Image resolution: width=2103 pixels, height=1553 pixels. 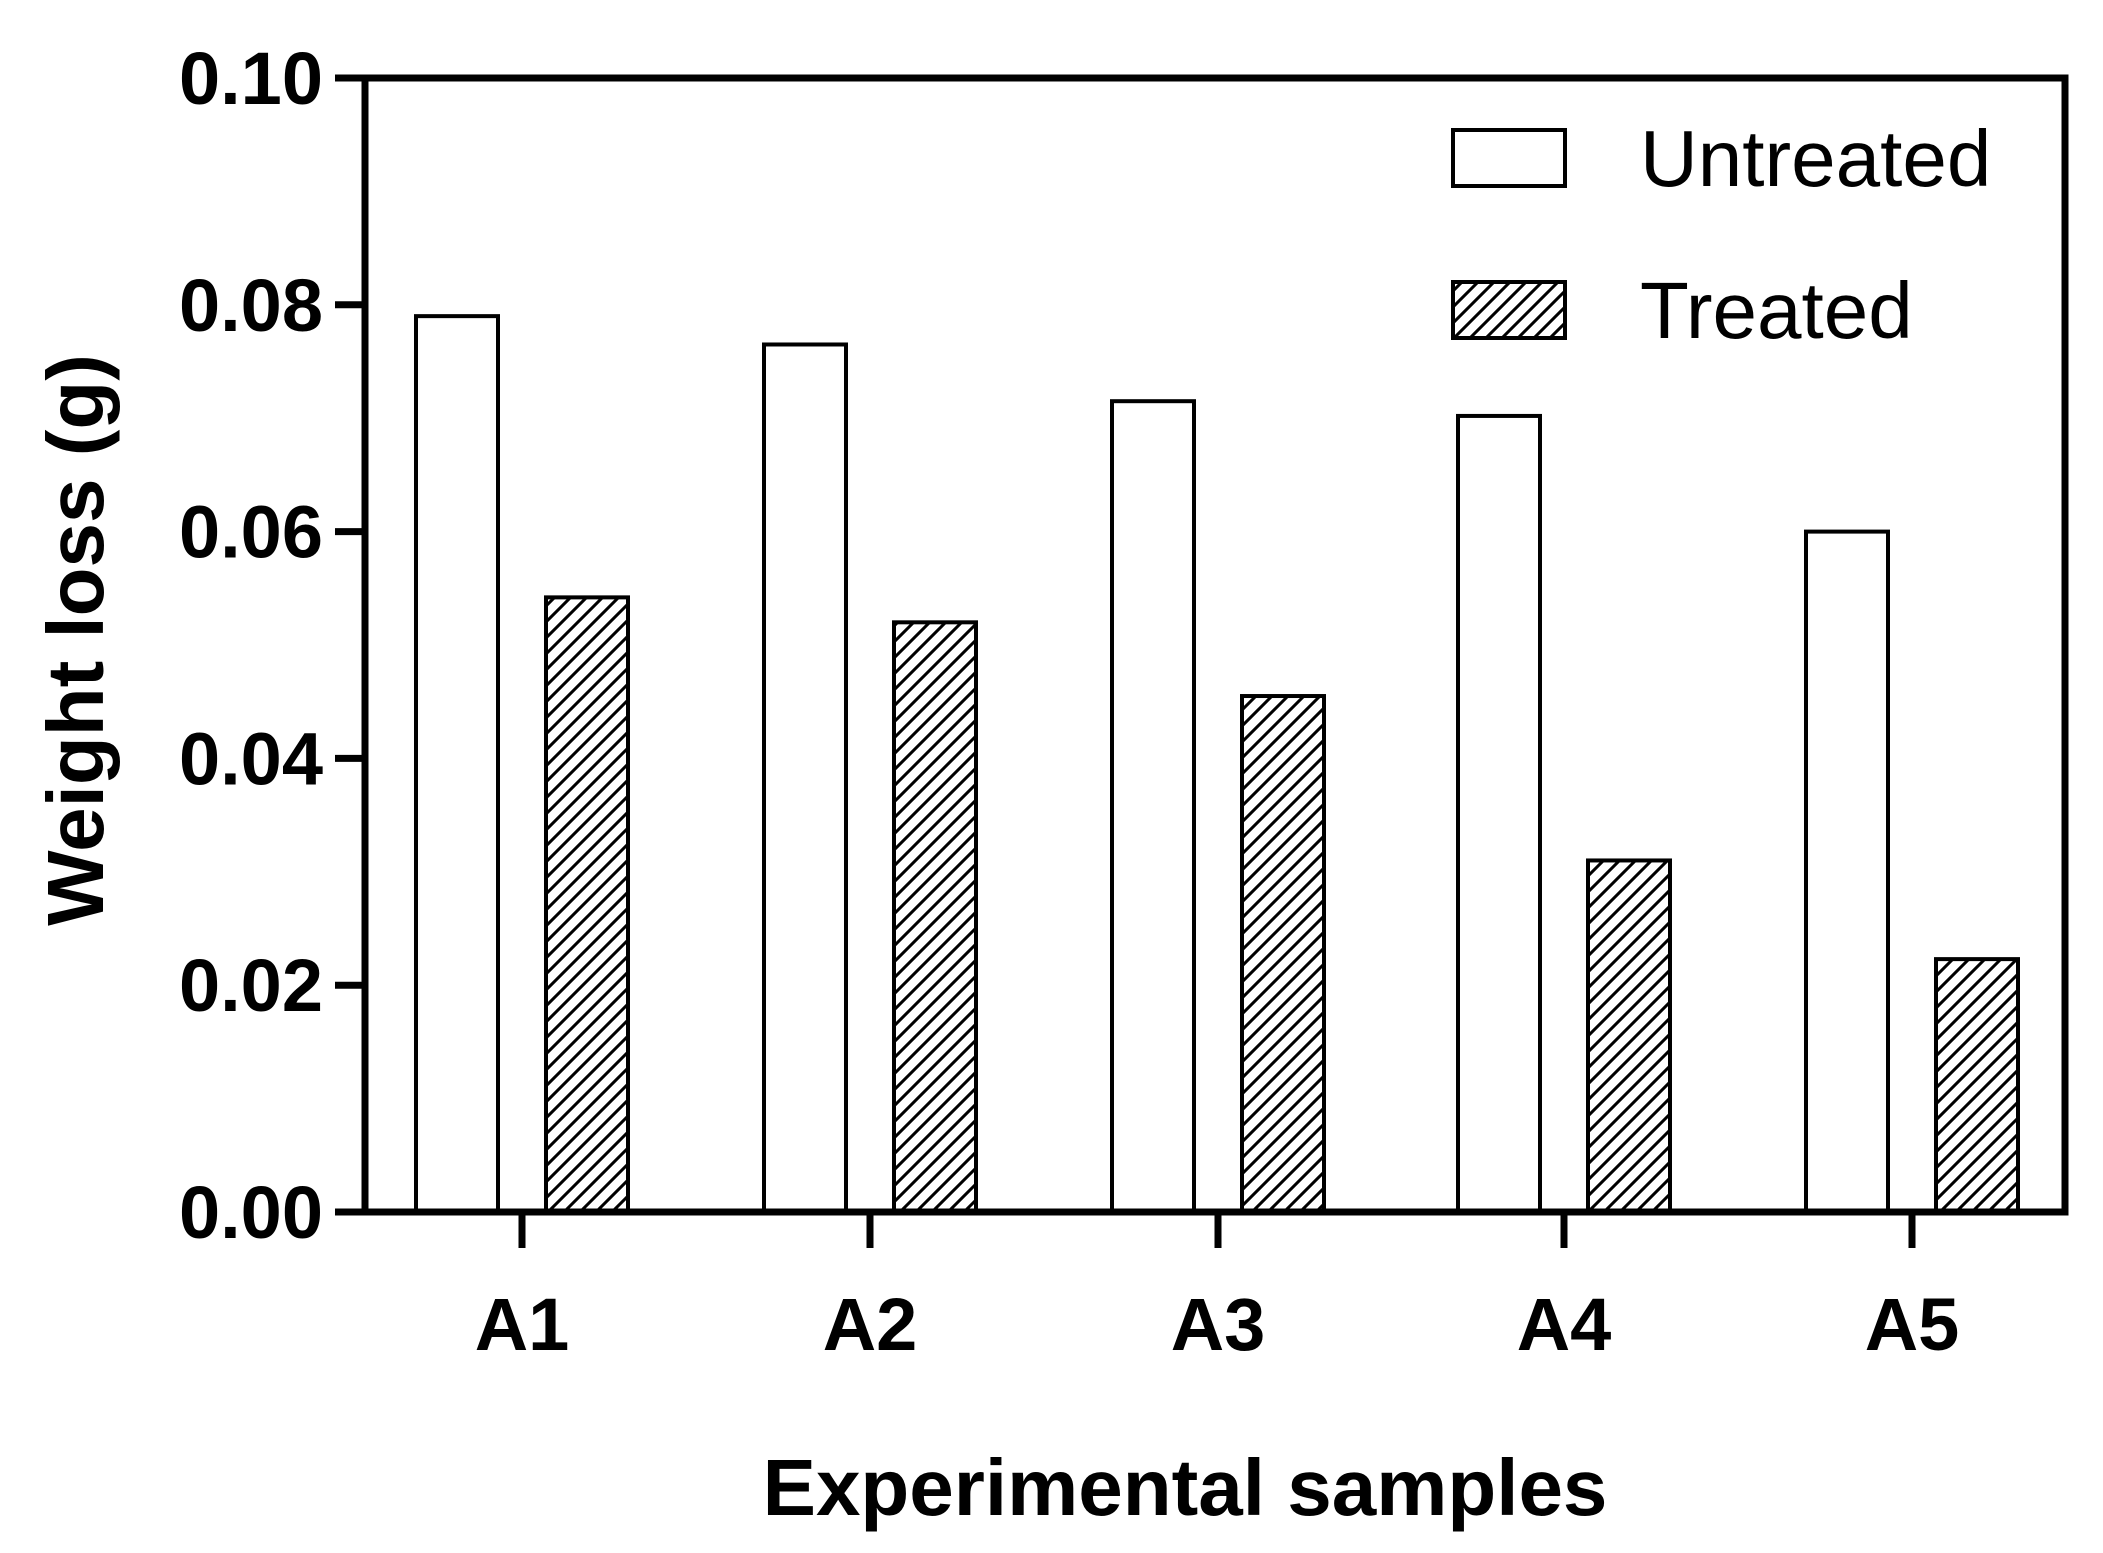 I want to click on y-tick-label: 0.04, so click(x=251, y=758).